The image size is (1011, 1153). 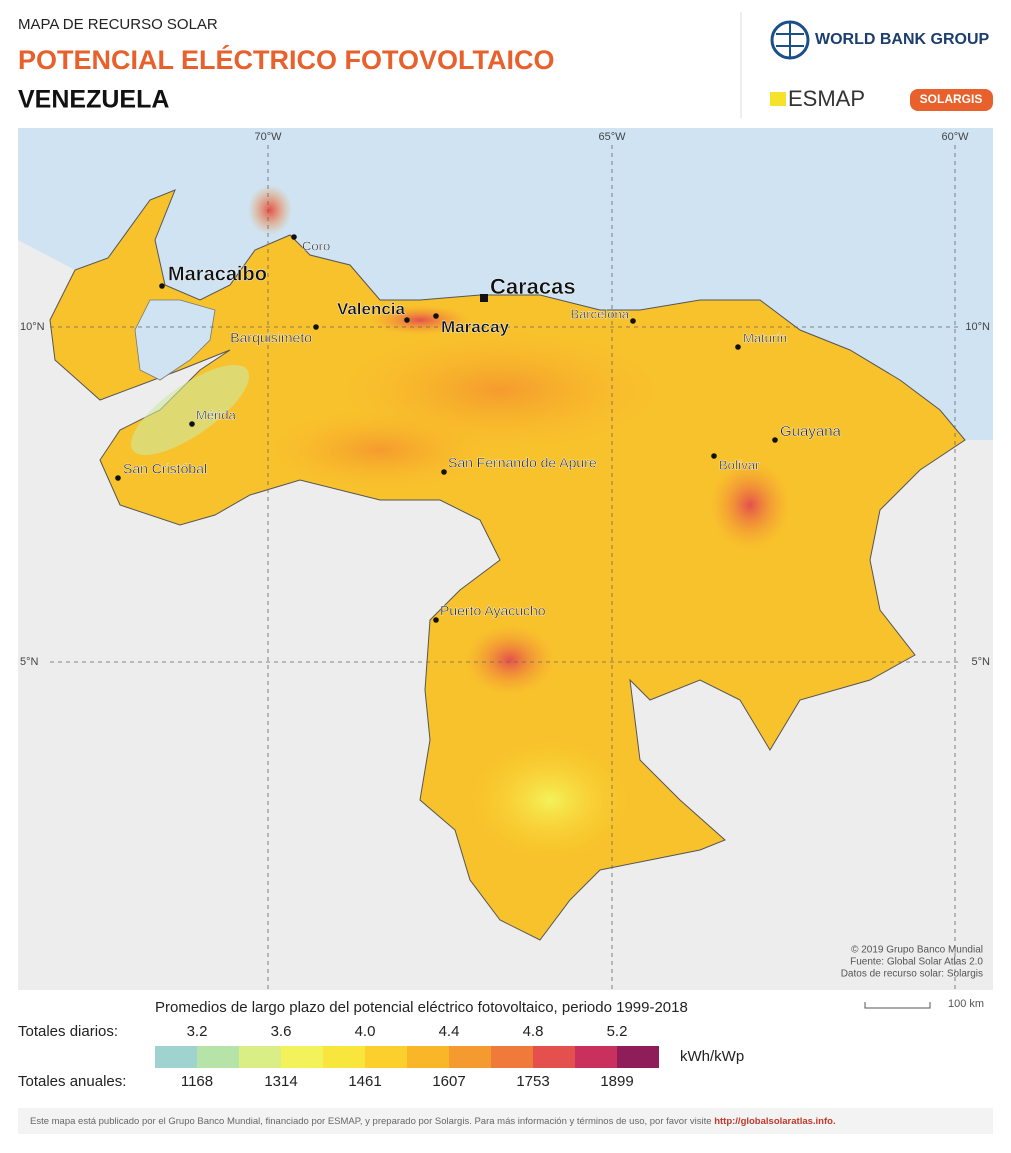 What do you see at coordinates (93, 100) in the screenshot?
I see `country: VENEZUELA` at bounding box center [93, 100].